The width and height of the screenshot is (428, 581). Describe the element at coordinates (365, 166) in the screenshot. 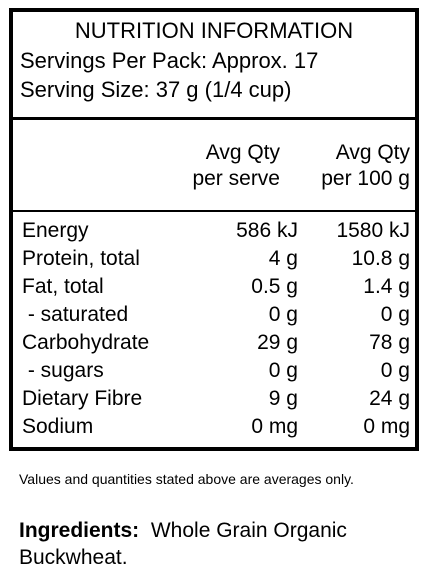

I see `column-header-per-100g: Avg Qty per 100 g` at that location.